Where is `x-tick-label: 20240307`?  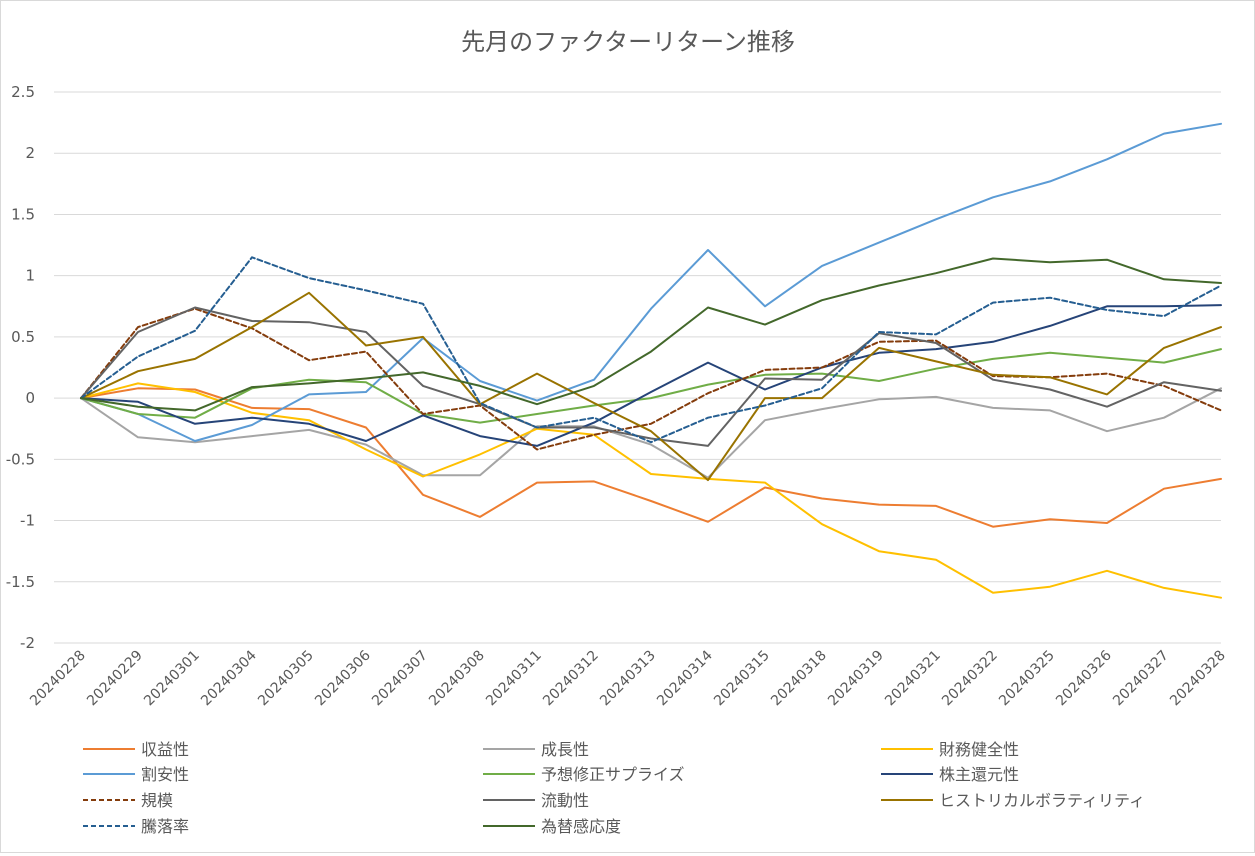 x-tick-label: 20240307 is located at coordinates (400, 679).